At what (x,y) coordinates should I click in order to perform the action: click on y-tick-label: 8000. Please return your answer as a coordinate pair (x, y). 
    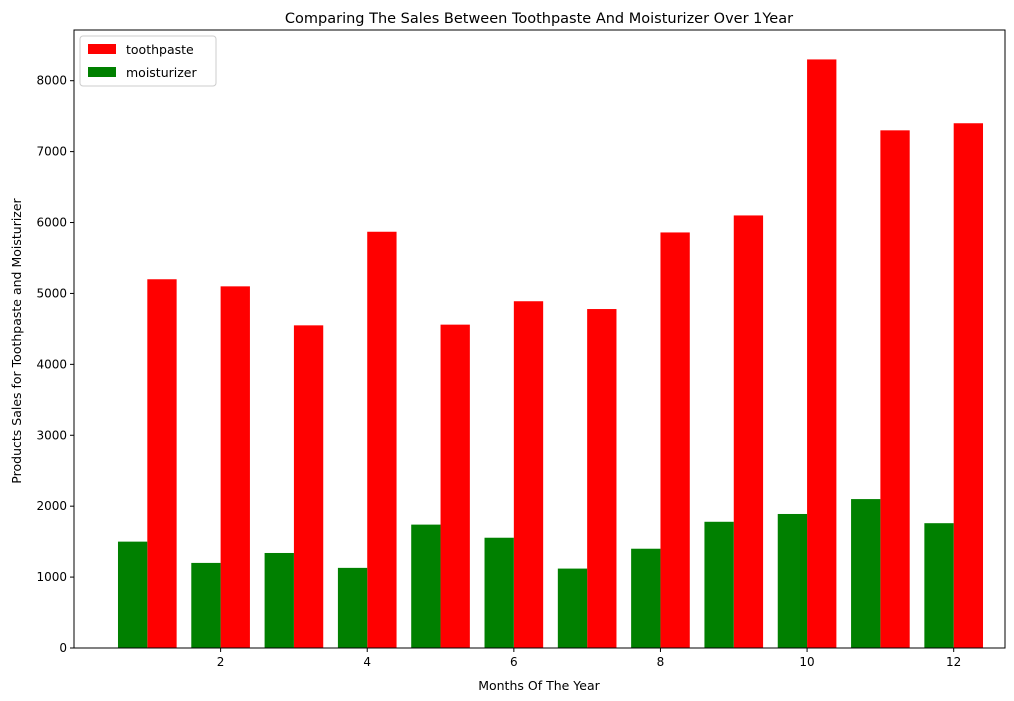
    Looking at the image, I should click on (51, 81).